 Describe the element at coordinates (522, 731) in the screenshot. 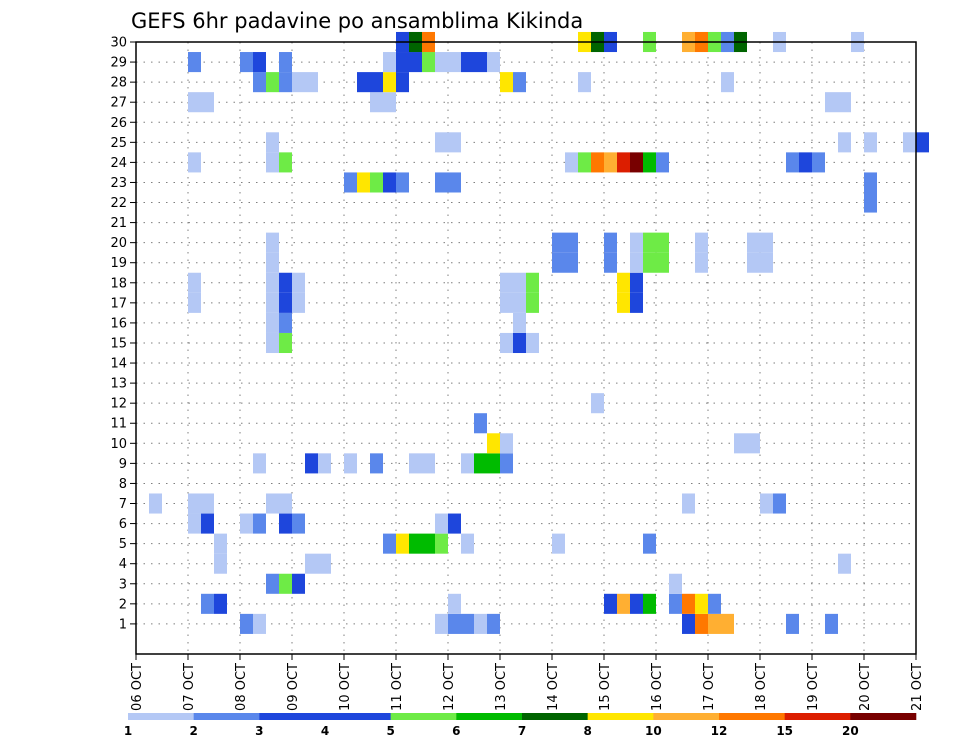

I see `colorbar-label: 7` at that location.